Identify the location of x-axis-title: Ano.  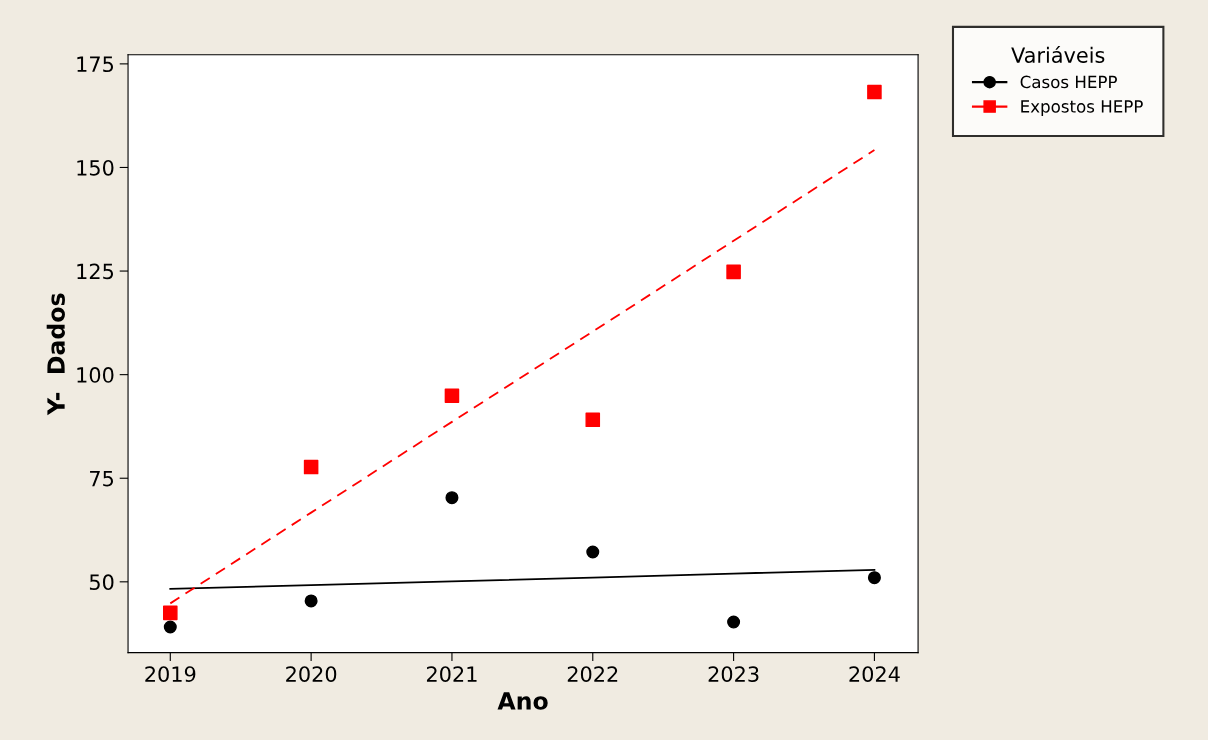
(522, 701).